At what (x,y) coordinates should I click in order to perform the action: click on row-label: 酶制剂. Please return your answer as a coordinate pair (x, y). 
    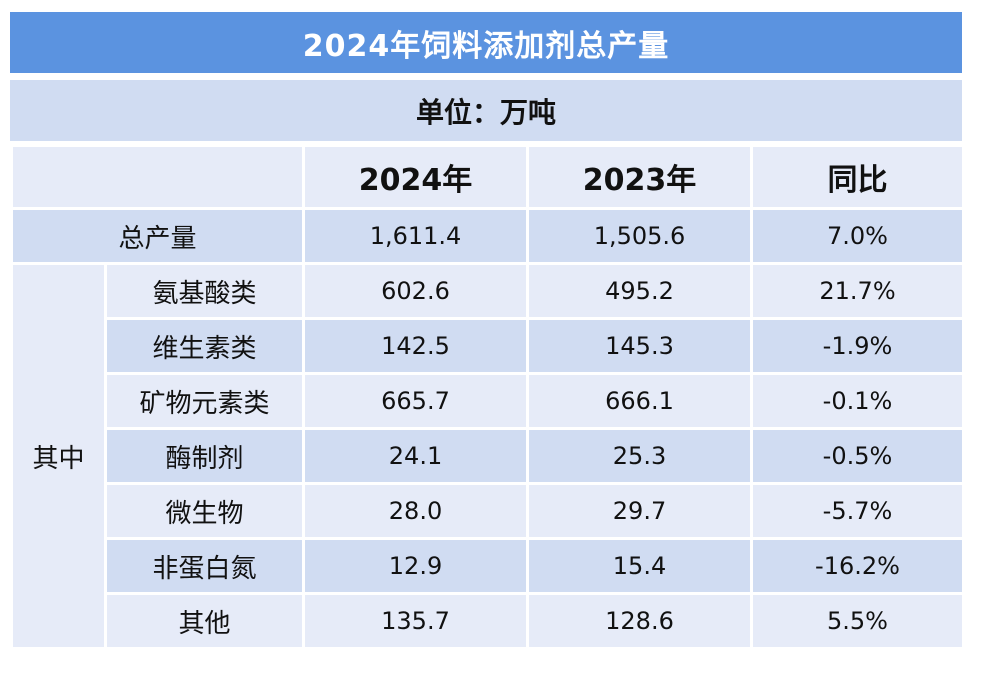
    Looking at the image, I should click on (204, 456).